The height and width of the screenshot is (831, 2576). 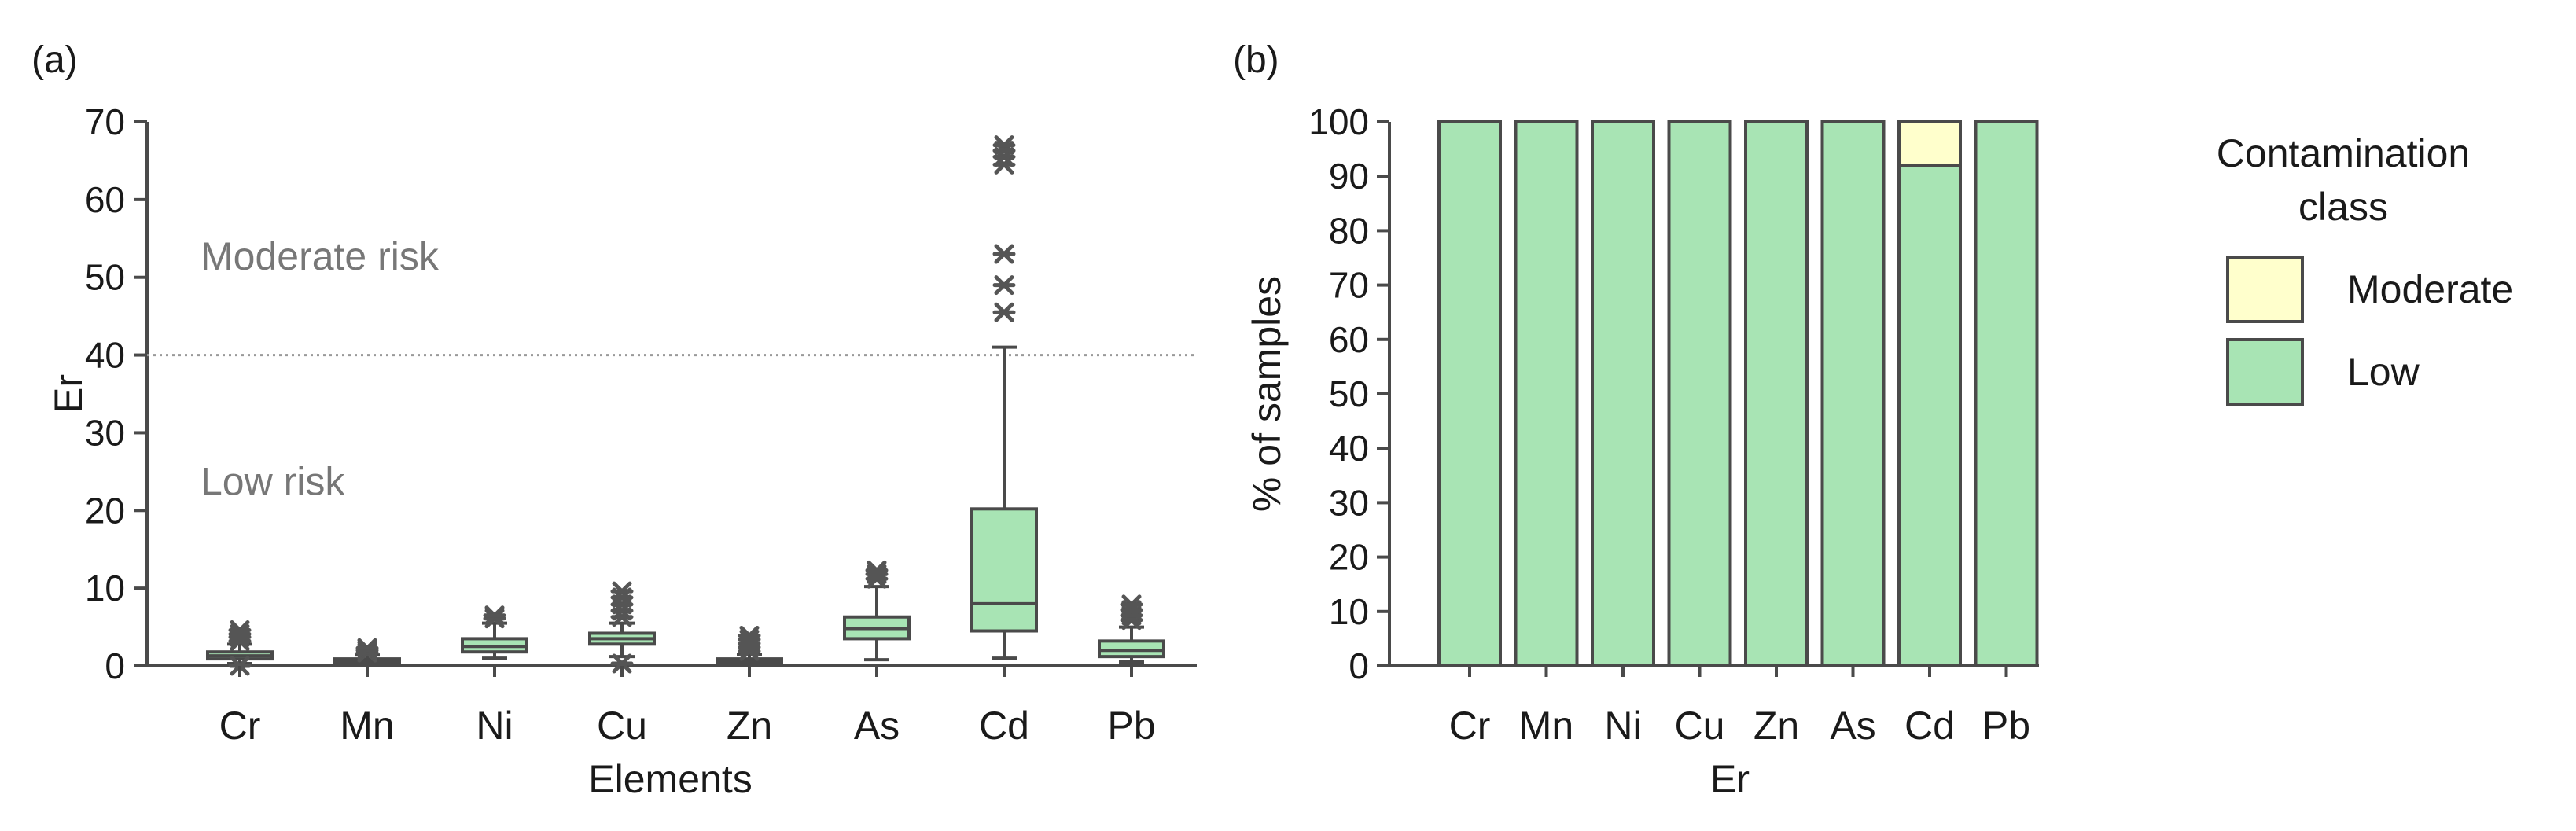 I want to click on box-ni, so click(x=494, y=632).